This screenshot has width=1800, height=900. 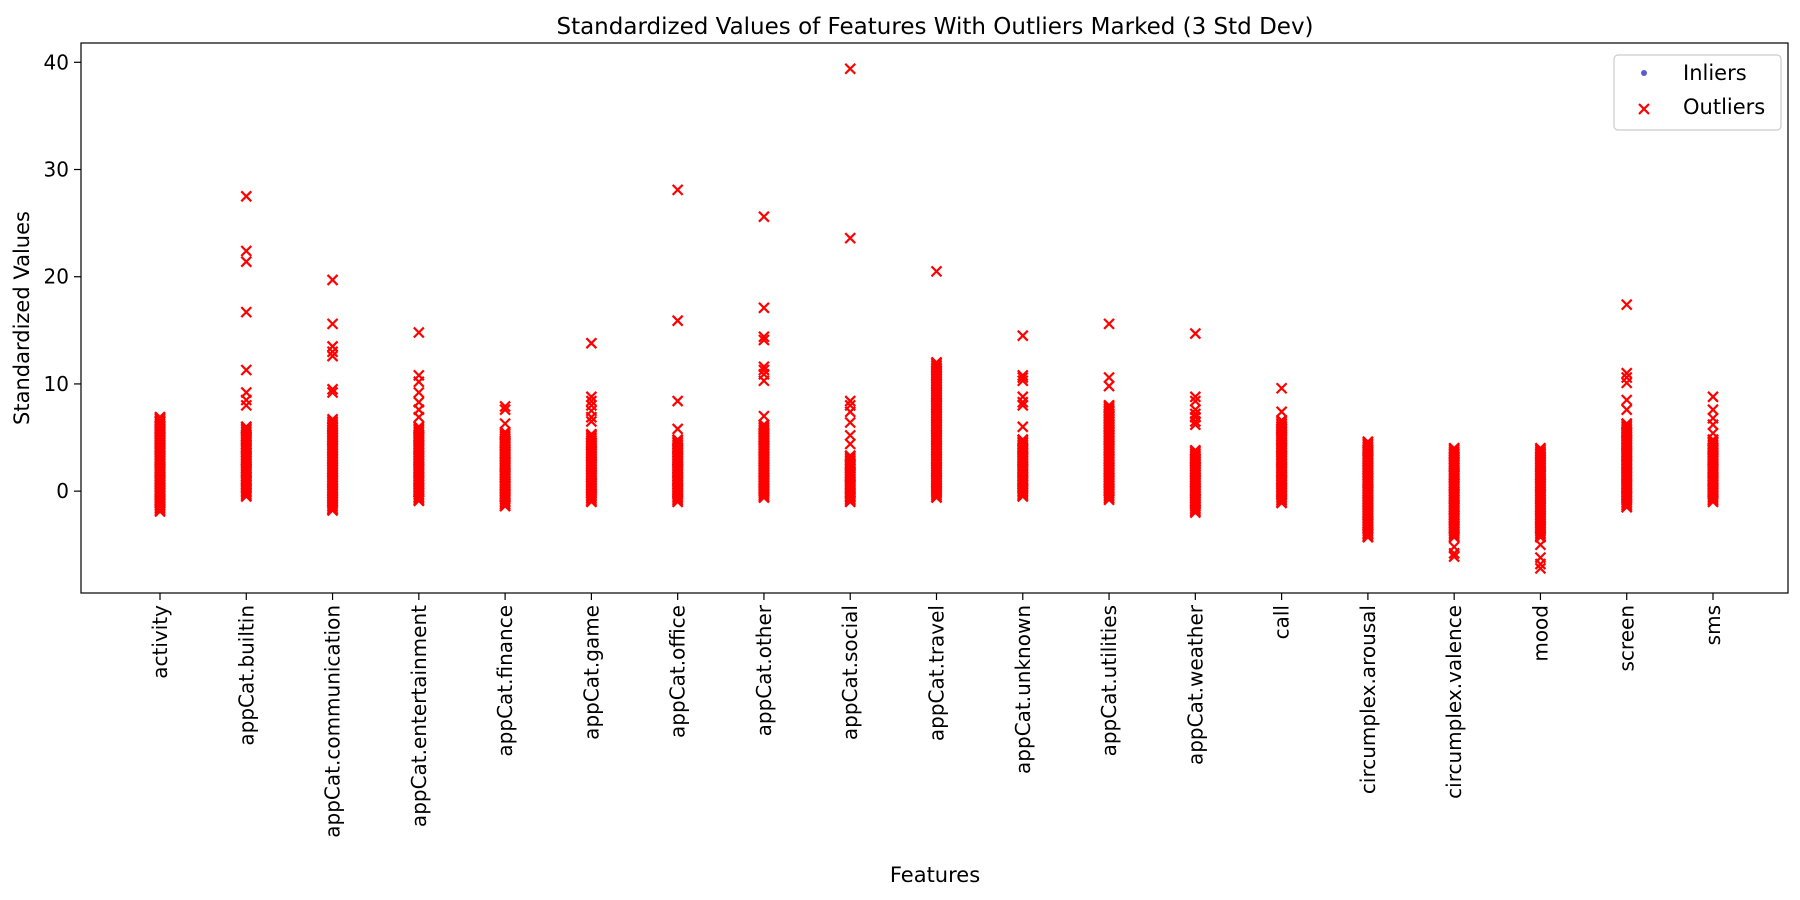 I want to click on y-tick-label: 40, so click(x=56, y=62).